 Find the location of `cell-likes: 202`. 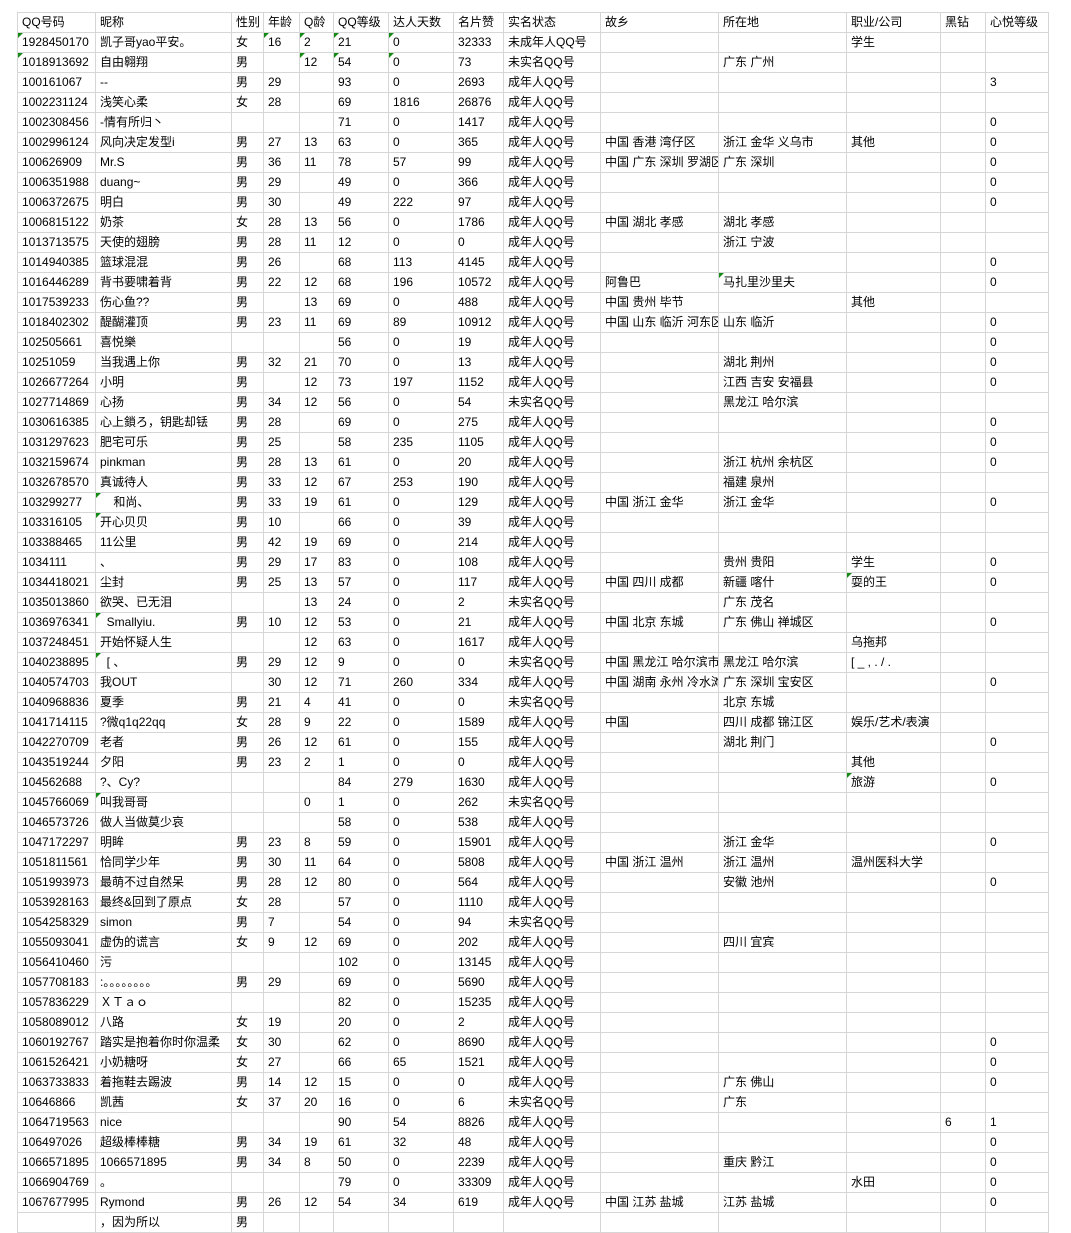

cell-likes: 202 is located at coordinates (479, 943).